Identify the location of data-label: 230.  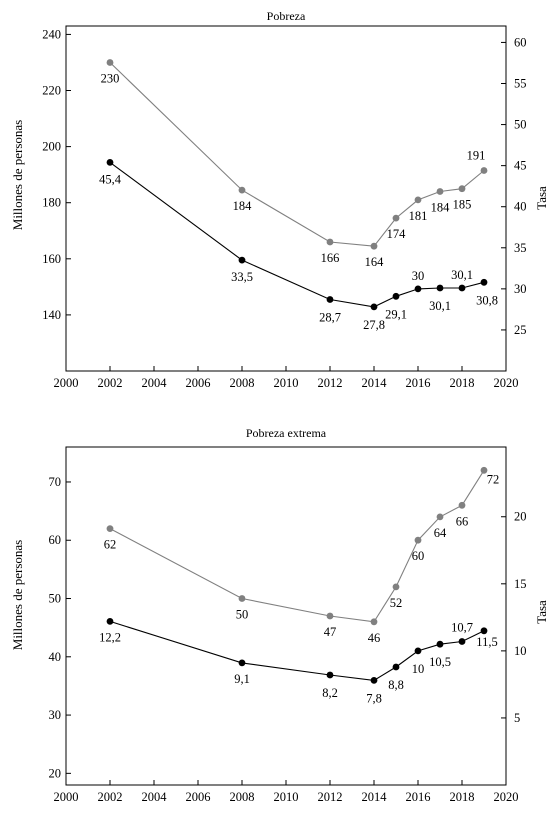
(110, 79).